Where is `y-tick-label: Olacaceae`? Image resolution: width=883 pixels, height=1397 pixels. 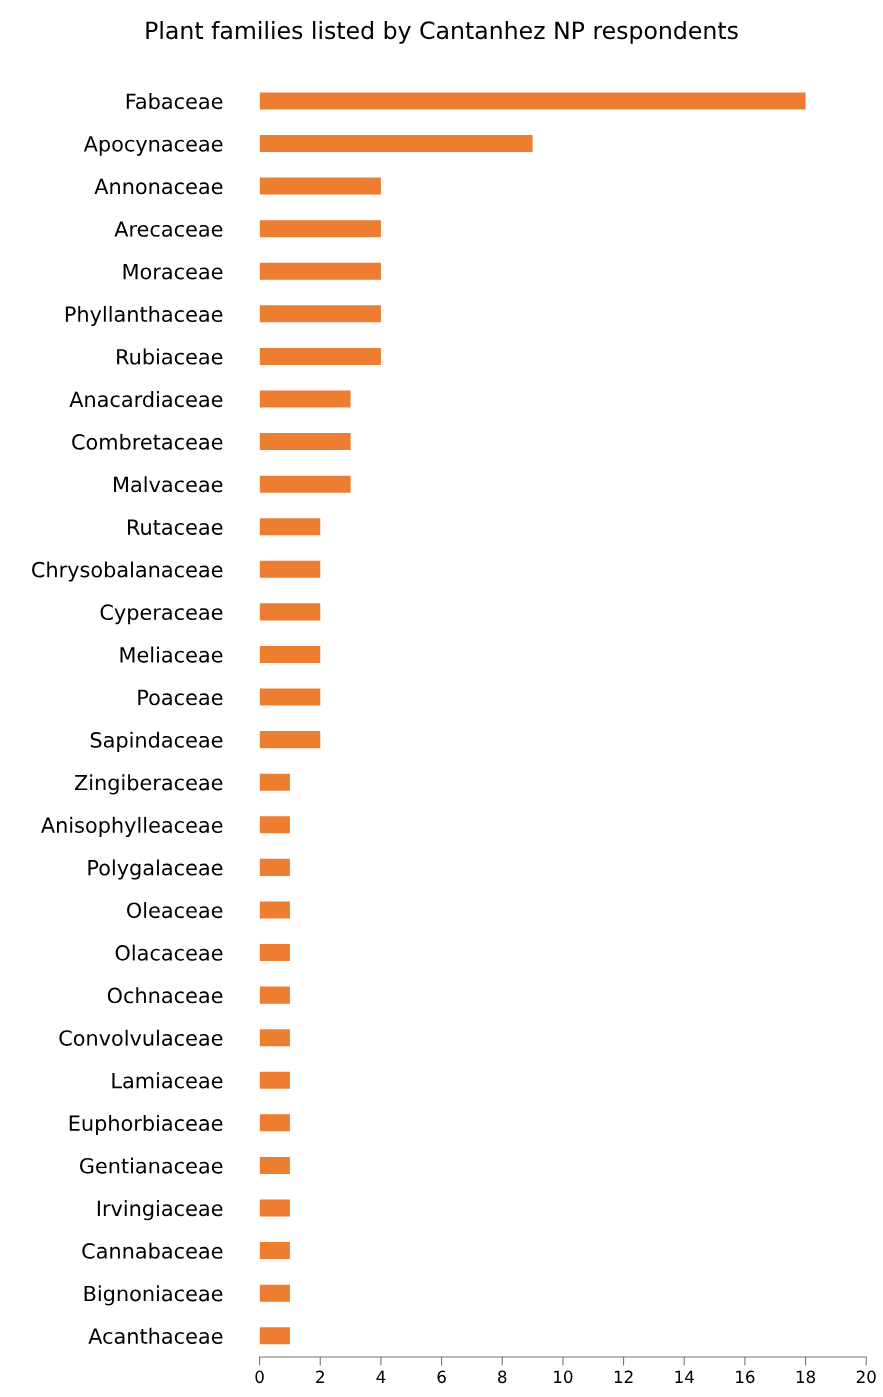 y-tick-label: Olacaceae is located at coordinates (169, 952).